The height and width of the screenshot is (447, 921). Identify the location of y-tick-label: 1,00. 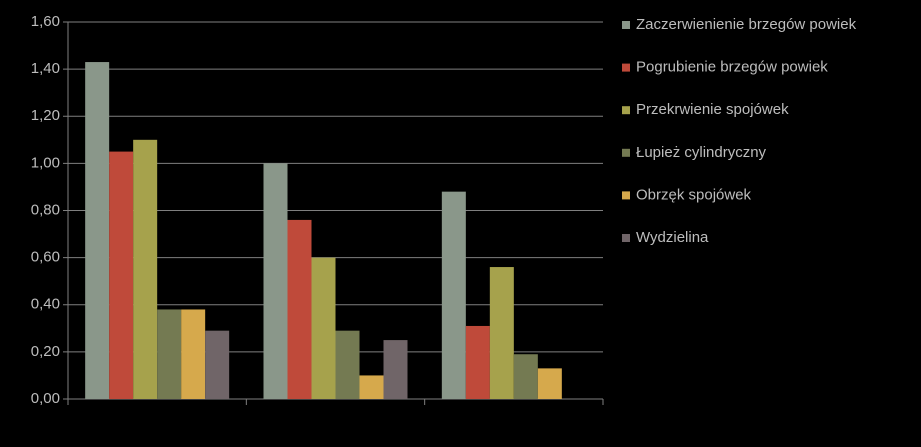
(45, 162).